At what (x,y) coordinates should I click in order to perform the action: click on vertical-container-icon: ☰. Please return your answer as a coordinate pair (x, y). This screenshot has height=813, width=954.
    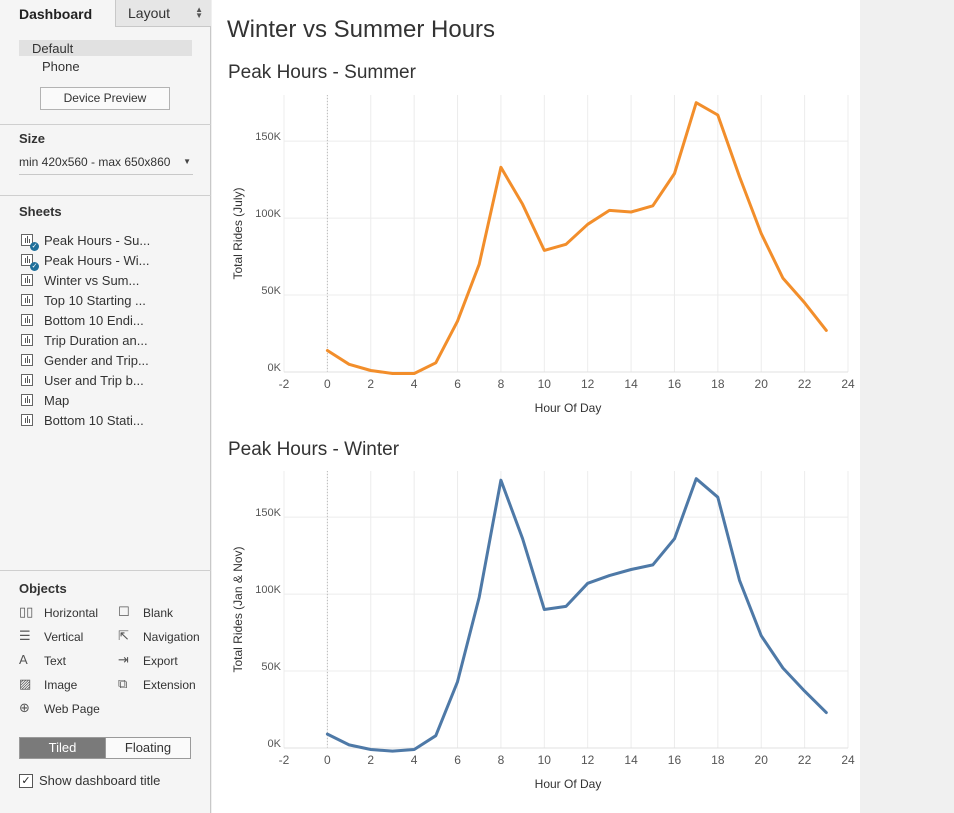
    Looking at the image, I should click on (25, 635).